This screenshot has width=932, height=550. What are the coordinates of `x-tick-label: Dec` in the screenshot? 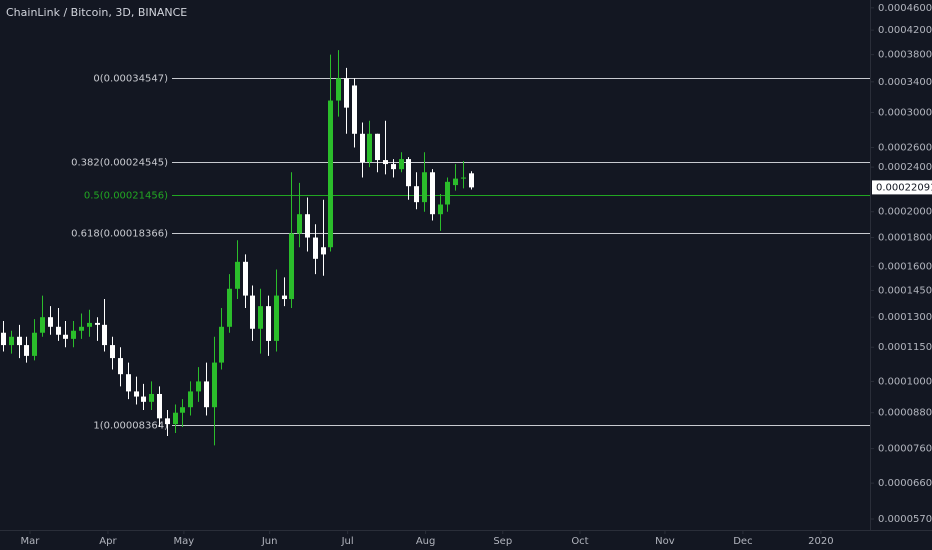 It's located at (742, 541).